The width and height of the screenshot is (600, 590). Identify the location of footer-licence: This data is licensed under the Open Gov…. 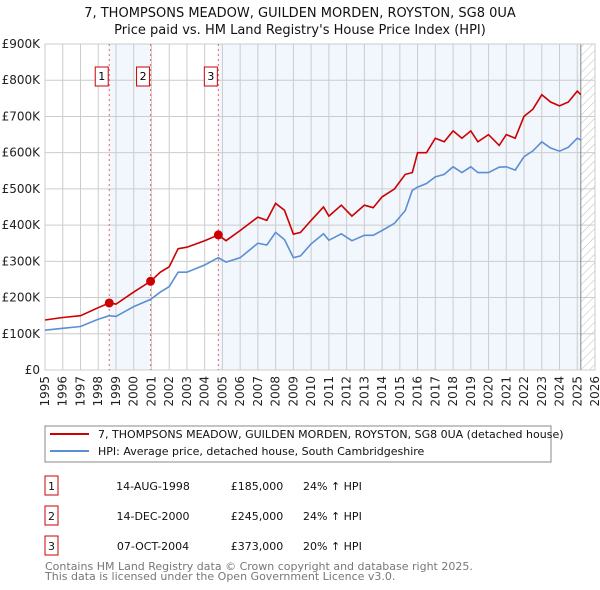
(219, 576).